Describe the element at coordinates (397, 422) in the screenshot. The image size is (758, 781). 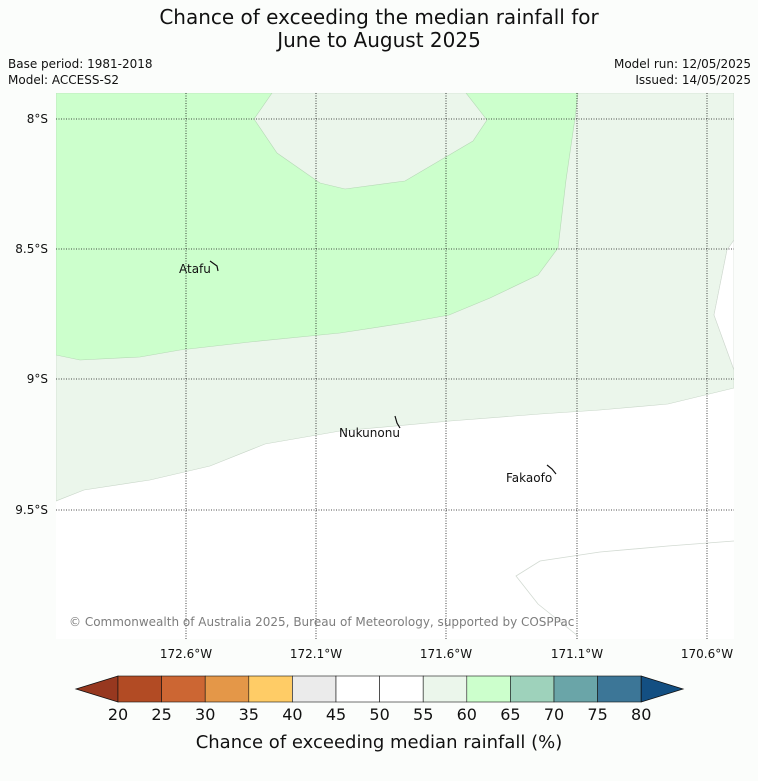
I see `nukunonu-coastline` at that location.